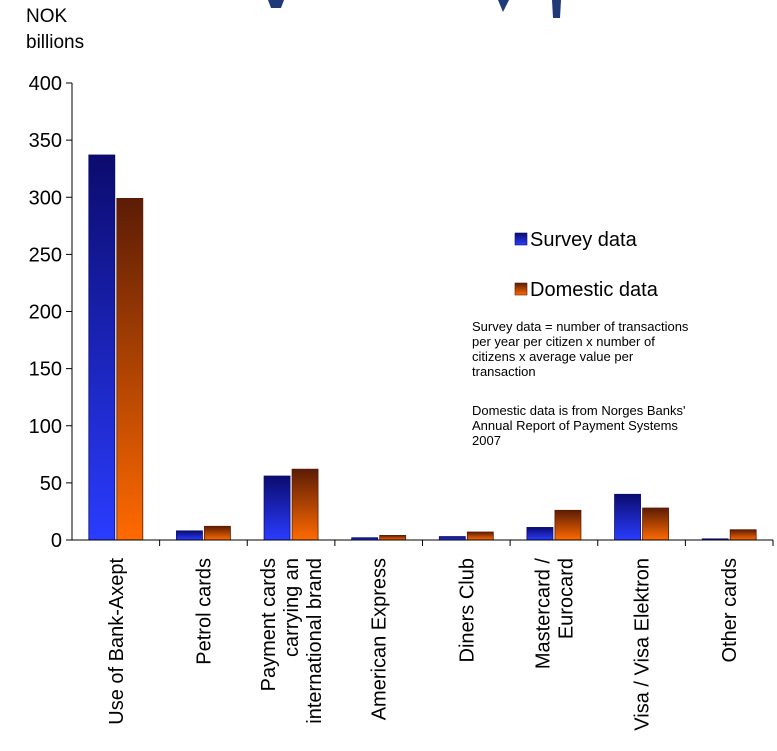 The height and width of the screenshot is (751, 777). What do you see at coordinates (423, 542) in the screenshot?
I see `x-axis` at bounding box center [423, 542].